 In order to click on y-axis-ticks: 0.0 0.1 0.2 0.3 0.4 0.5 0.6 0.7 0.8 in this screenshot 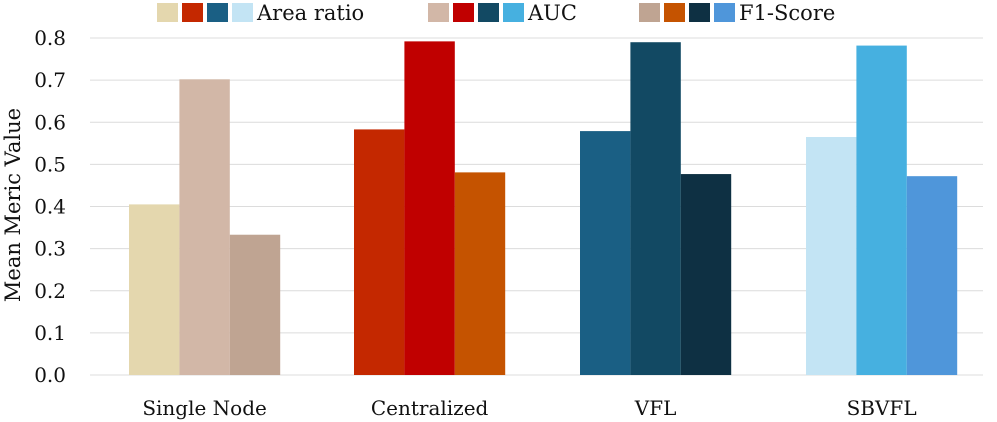, I will do `click(50, 206)`.